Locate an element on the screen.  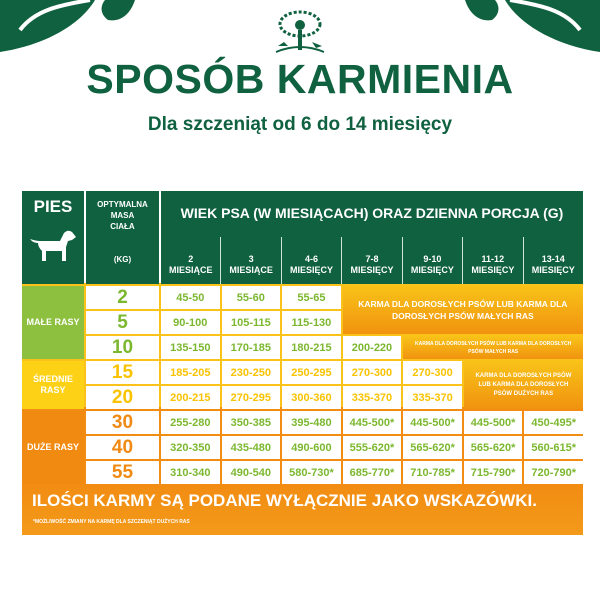
month-header: 9-10 MIESIĘCY is located at coordinates (431, 260).